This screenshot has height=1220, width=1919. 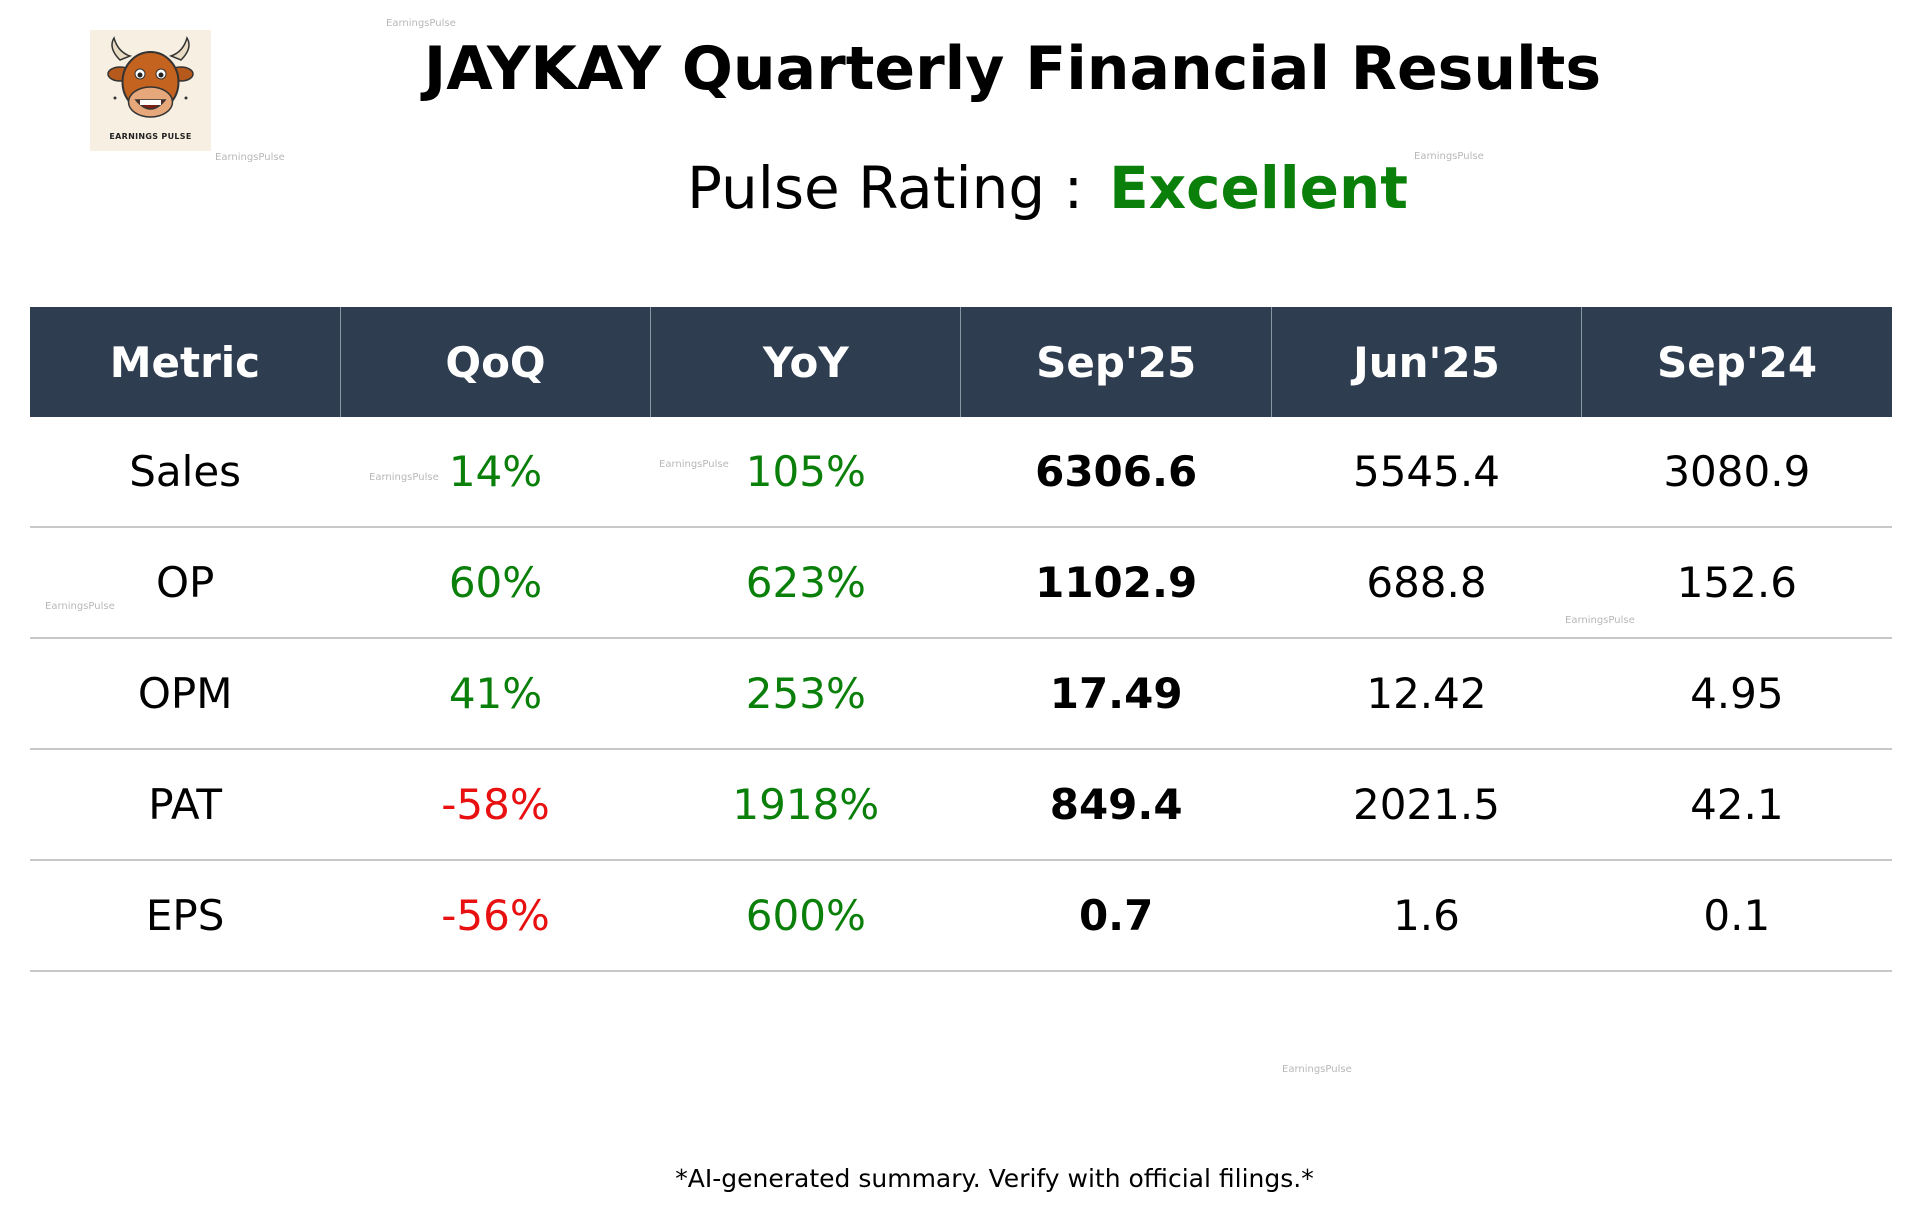 What do you see at coordinates (150, 136) in the screenshot?
I see `logo-text: EARNINGS PULSE` at bounding box center [150, 136].